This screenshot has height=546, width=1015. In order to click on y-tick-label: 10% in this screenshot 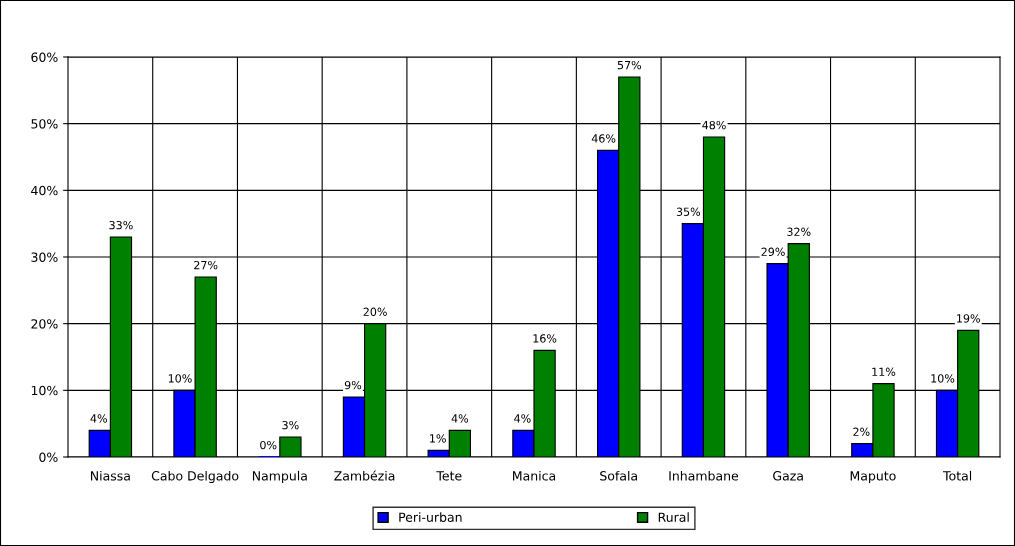, I will do `click(44, 390)`.